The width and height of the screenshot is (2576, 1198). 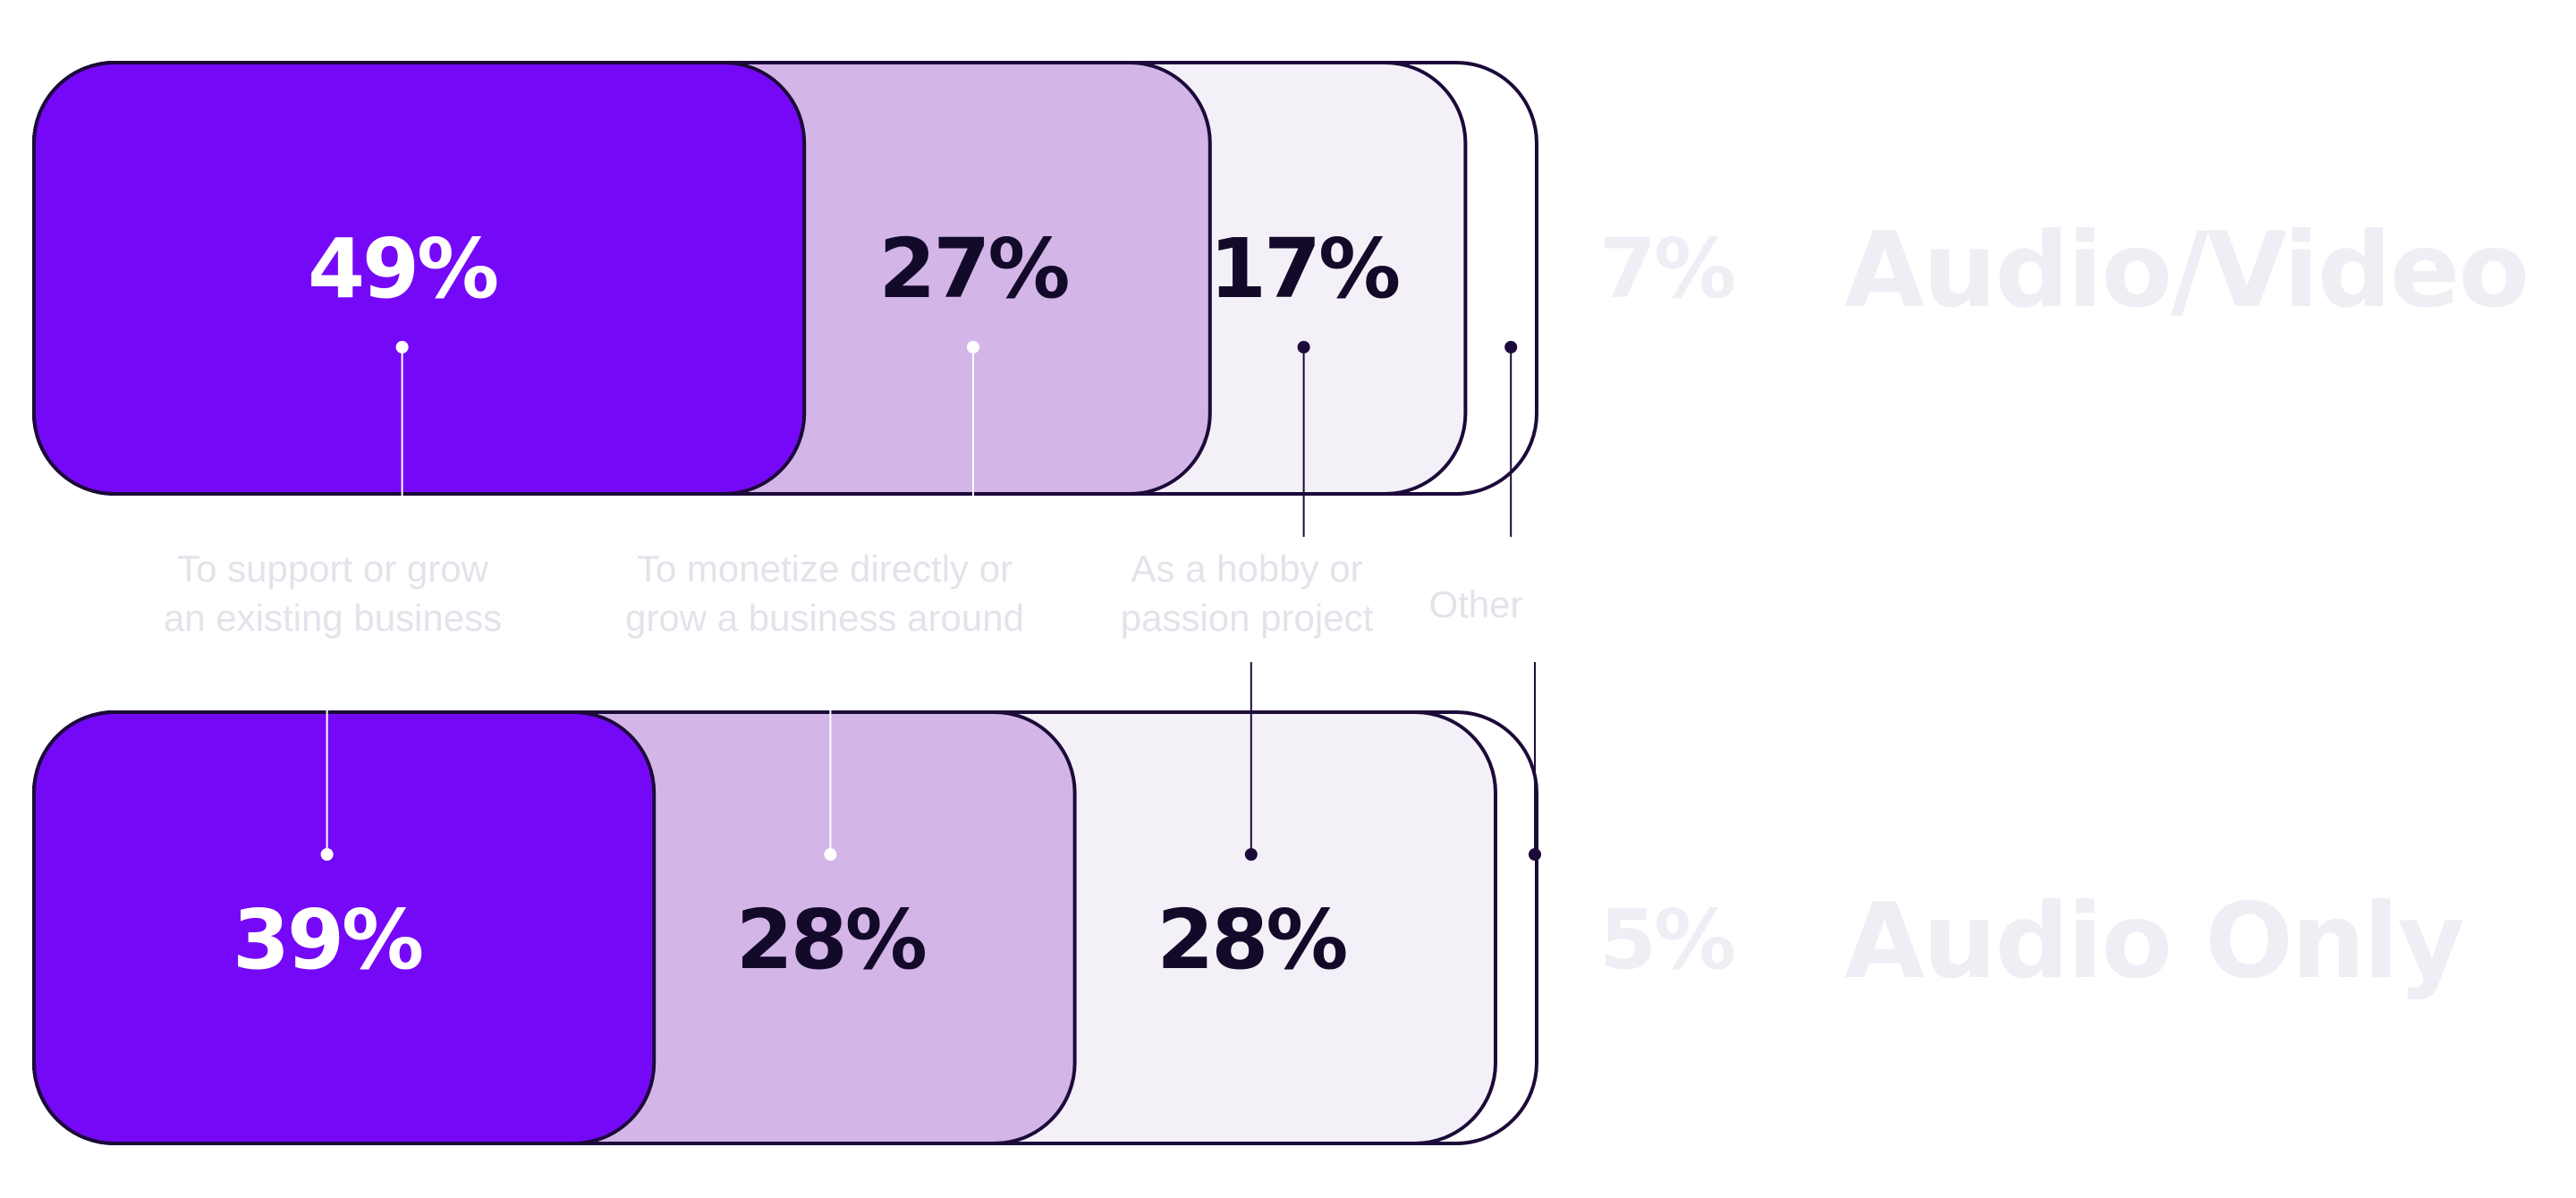 I want to click on value-label-1-4: 7%, so click(x=1666, y=269).